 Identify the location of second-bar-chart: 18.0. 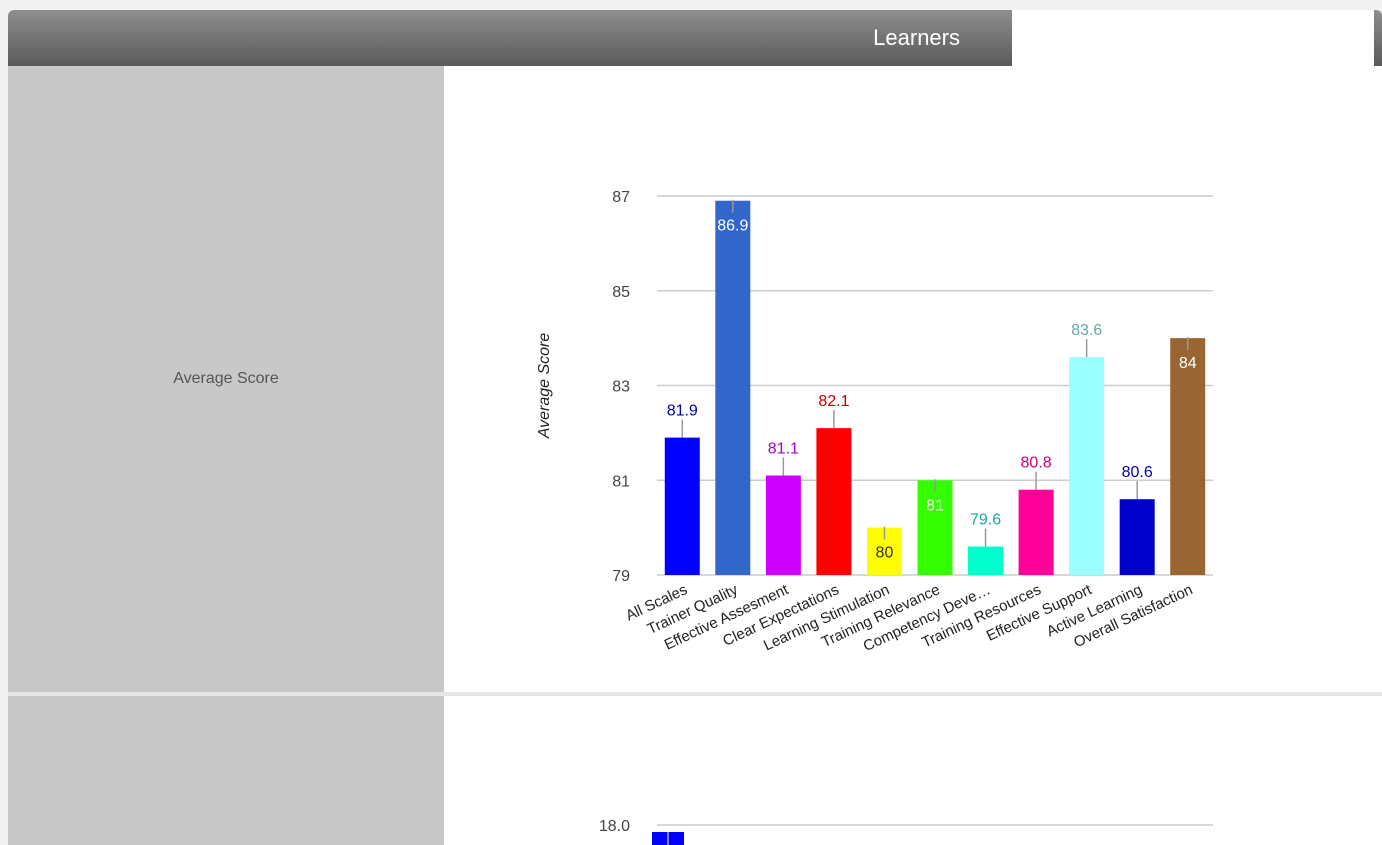
(906, 831).